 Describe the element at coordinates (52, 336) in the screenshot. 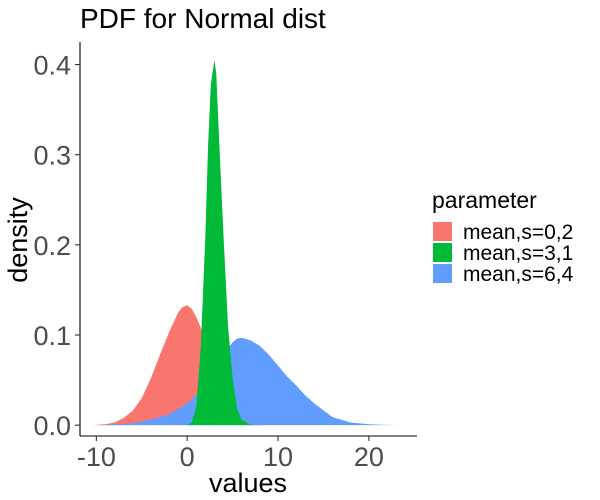

I see `y-tick-label: 0.1` at that location.